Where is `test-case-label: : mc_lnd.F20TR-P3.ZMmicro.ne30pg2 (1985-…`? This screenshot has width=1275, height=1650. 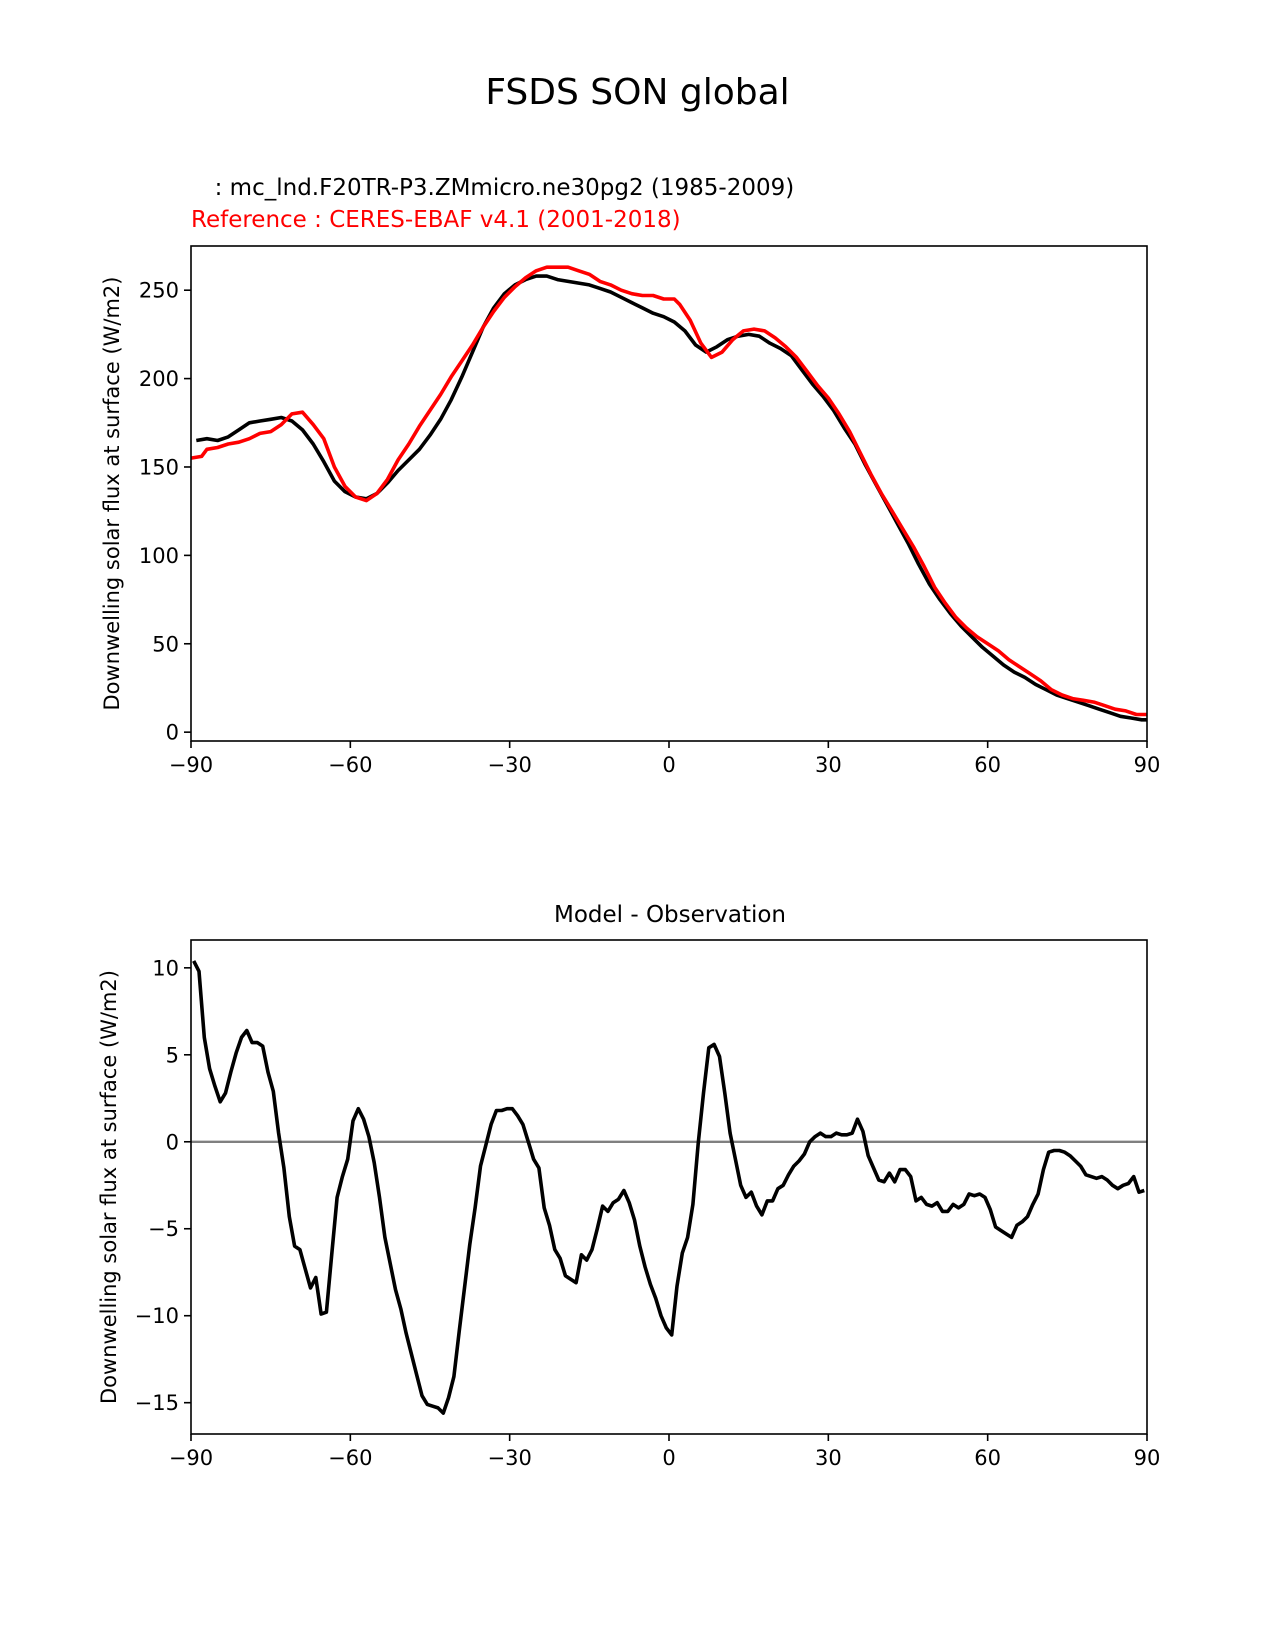
test-case-label: : mc_lnd.F20TR-P3.ZMmicro.ne30pg2 (1985-… is located at coordinates (497, 188).